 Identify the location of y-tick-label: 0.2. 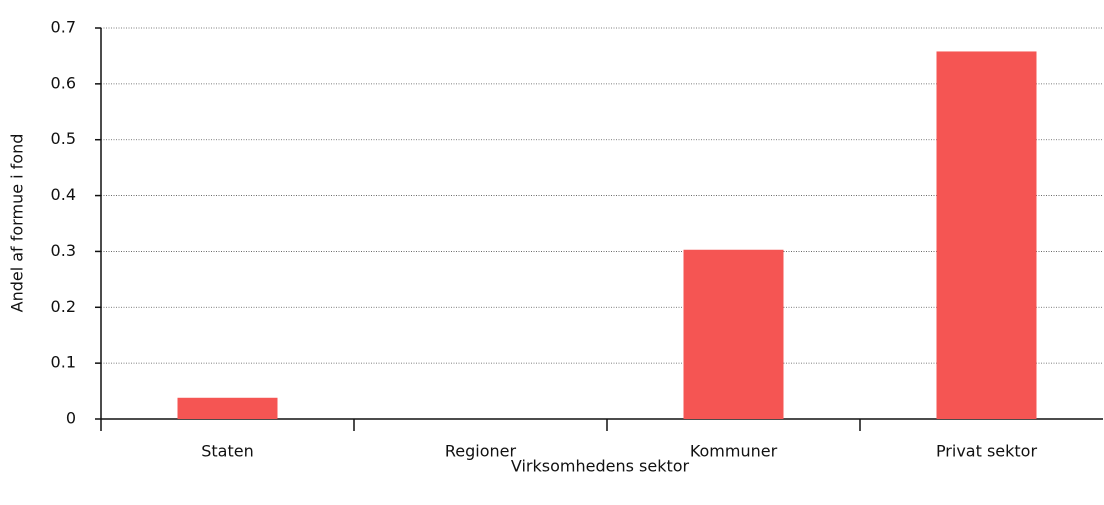
(63, 306).